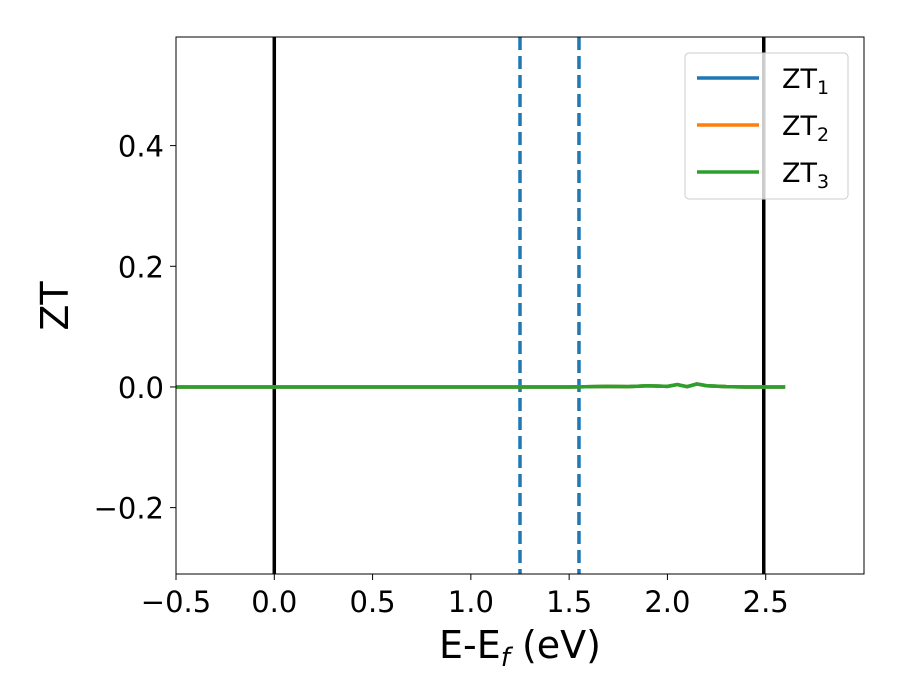 The height and width of the screenshot is (700, 900). I want to click on x-tick-label-0: −0.5, so click(176, 602).